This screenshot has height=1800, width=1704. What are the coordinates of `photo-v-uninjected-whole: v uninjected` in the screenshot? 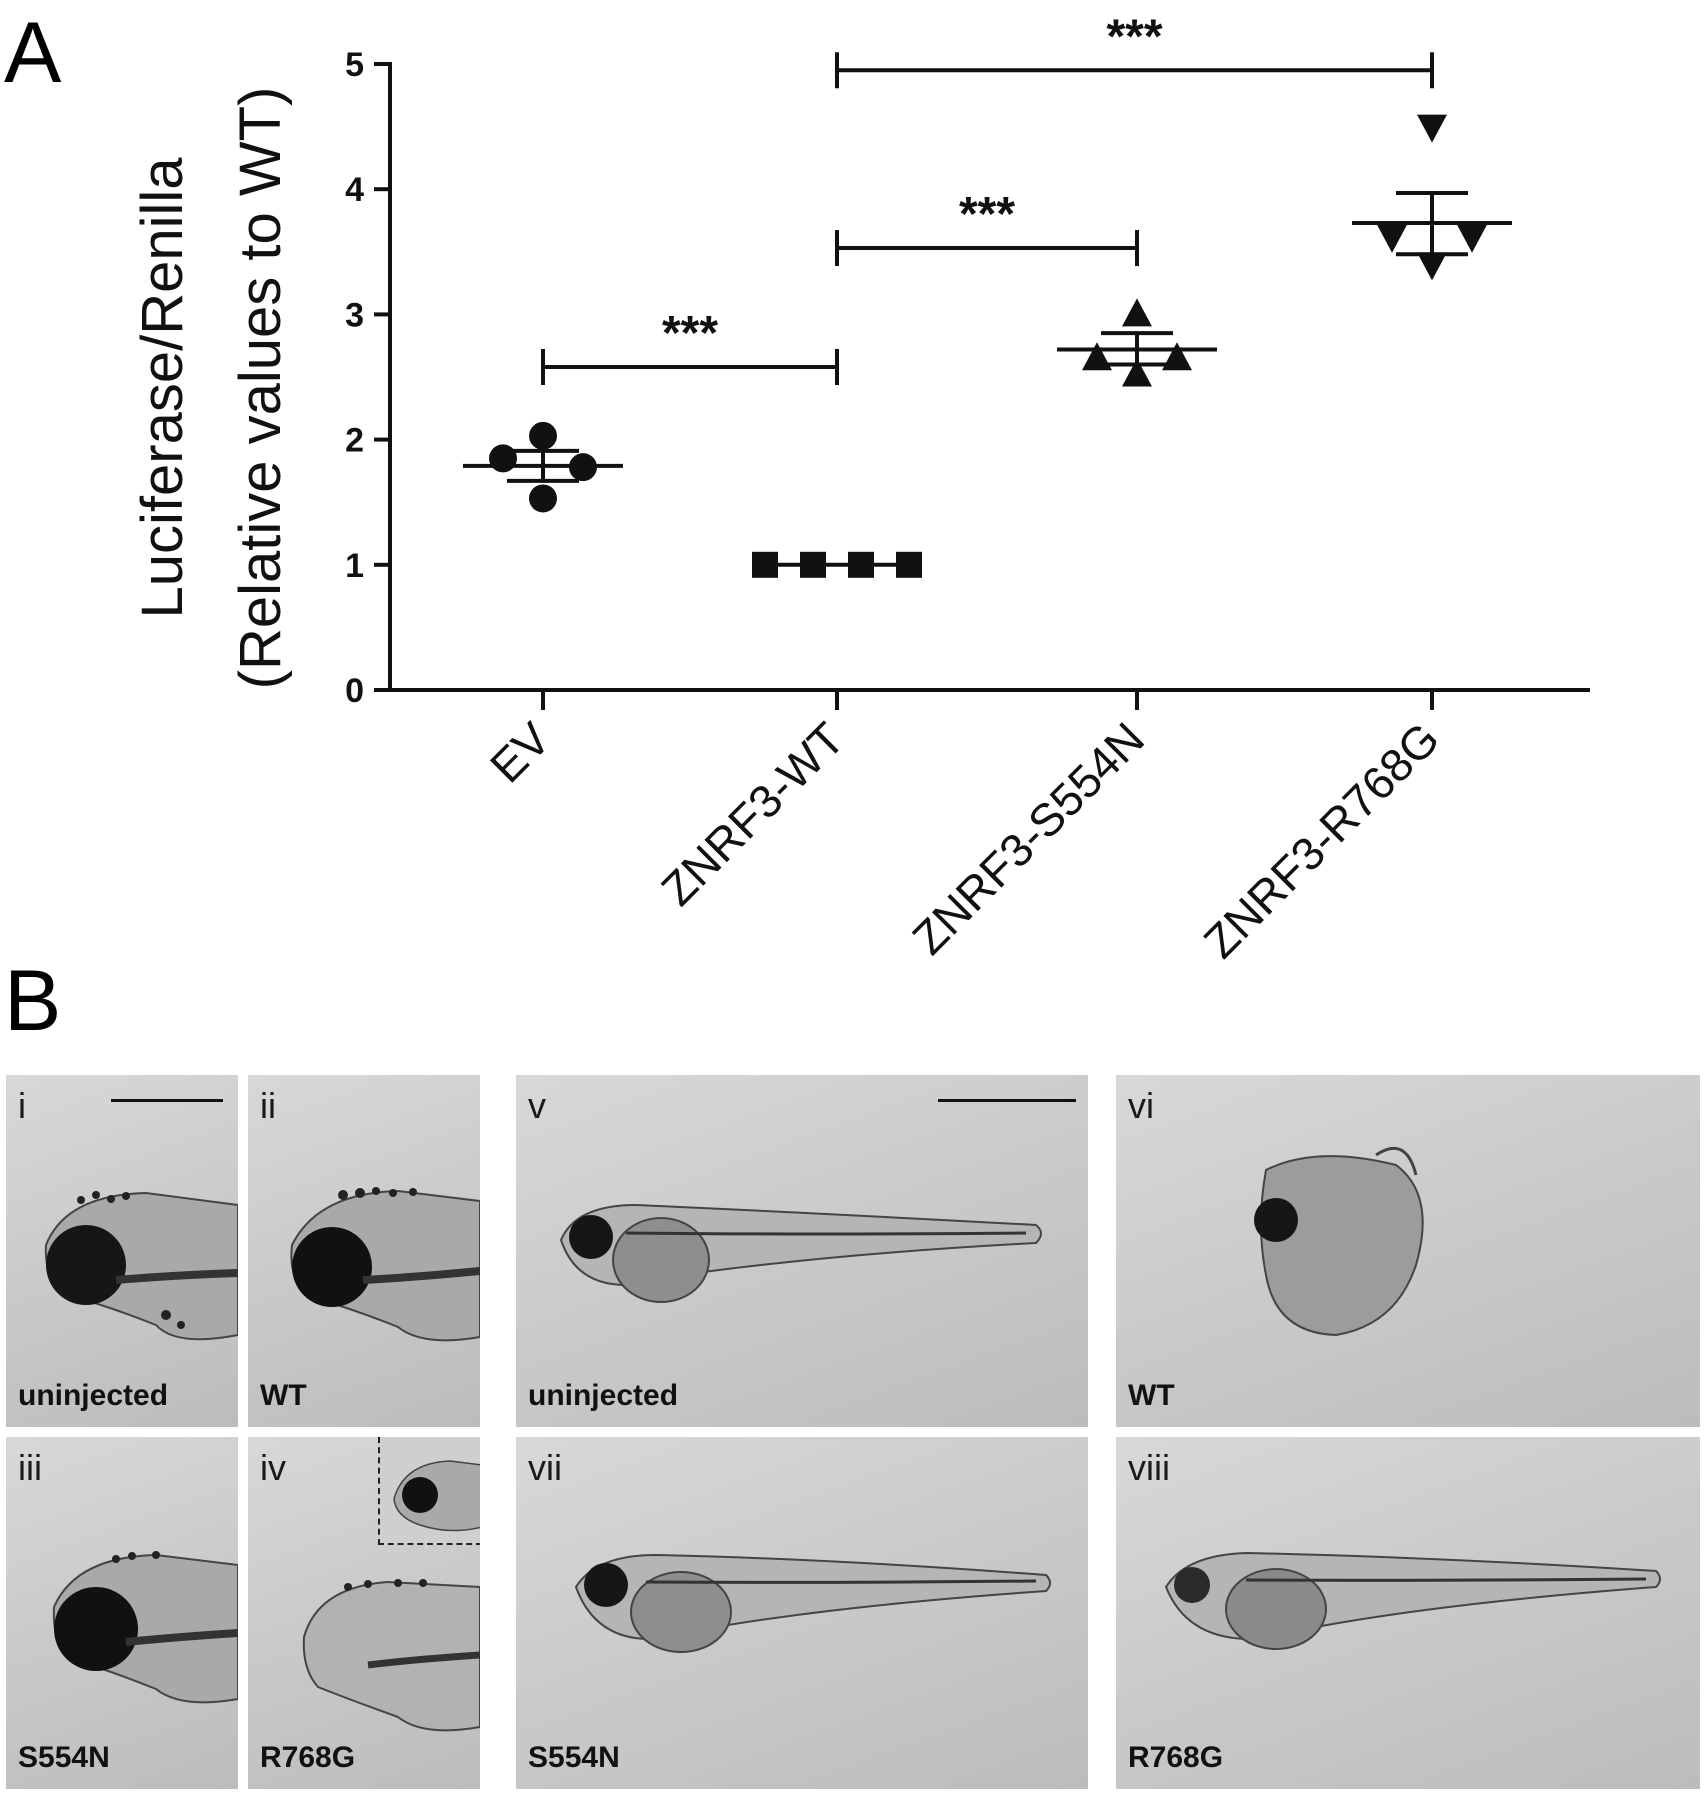 It's located at (802, 1251).